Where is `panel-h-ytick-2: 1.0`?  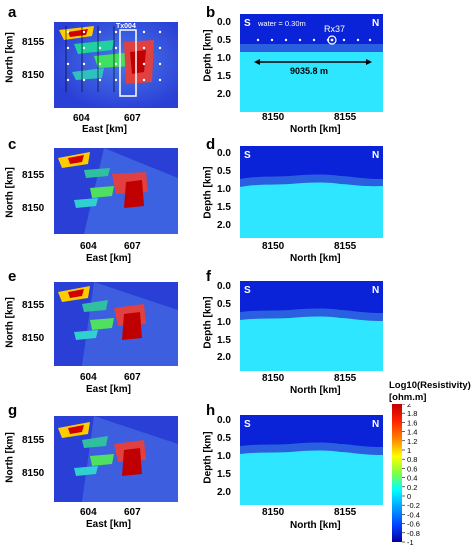
panel-h-ytick-2: 1.0 is located at coordinates (224, 456).